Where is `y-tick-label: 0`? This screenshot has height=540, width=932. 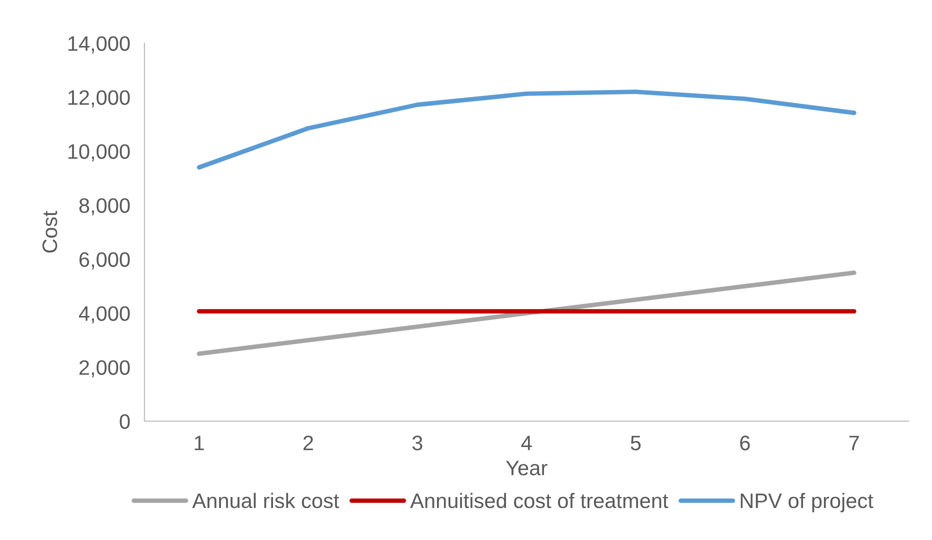 y-tick-label: 0 is located at coordinates (125, 421).